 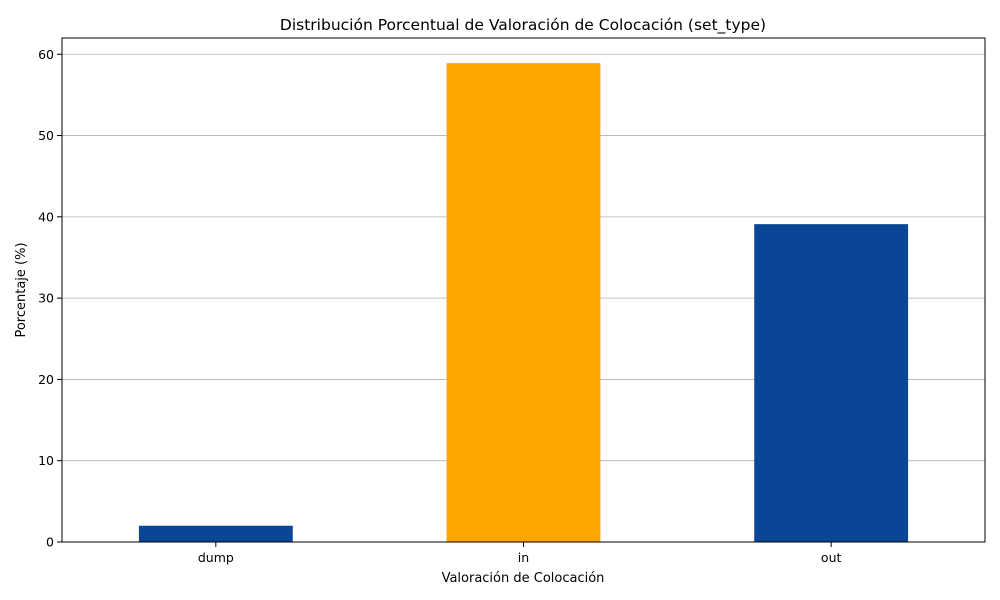 What do you see at coordinates (46, 216) in the screenshot?
I see `y-tick-label: 40` at bounding box center [46, 216].